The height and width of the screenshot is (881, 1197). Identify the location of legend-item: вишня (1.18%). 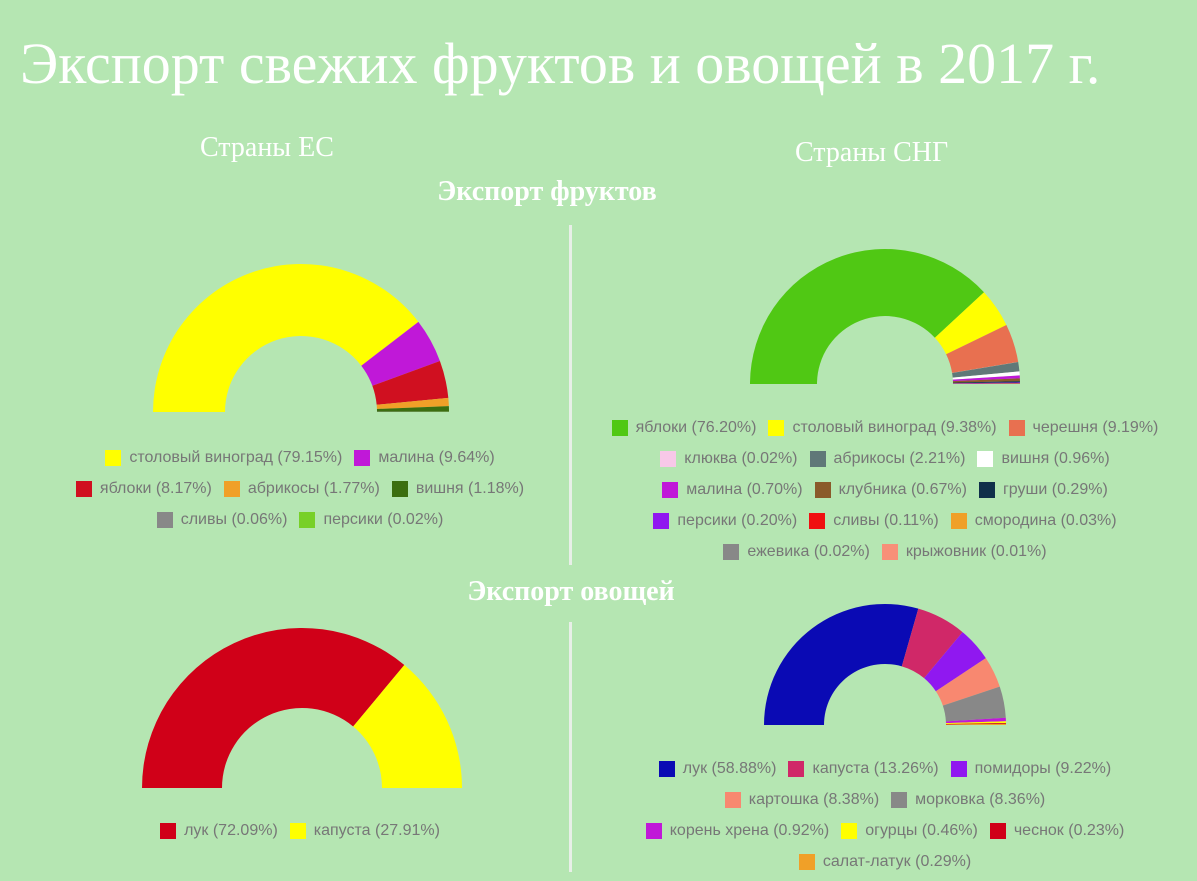
(458, 488).